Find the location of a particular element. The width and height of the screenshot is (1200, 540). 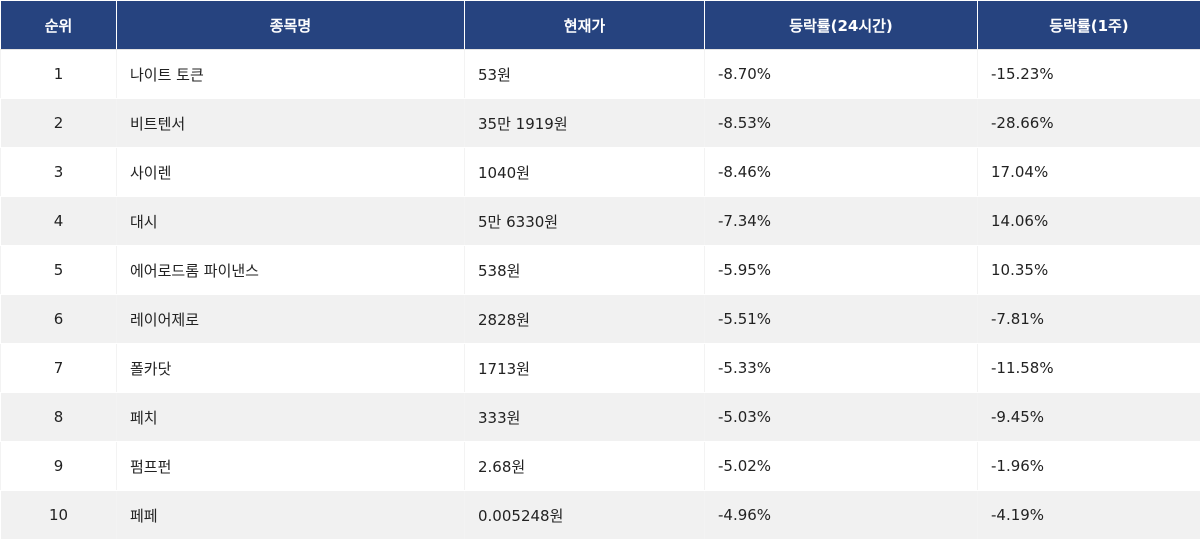

name-cell: 비트텐서 is located at coordinates (290, 123).